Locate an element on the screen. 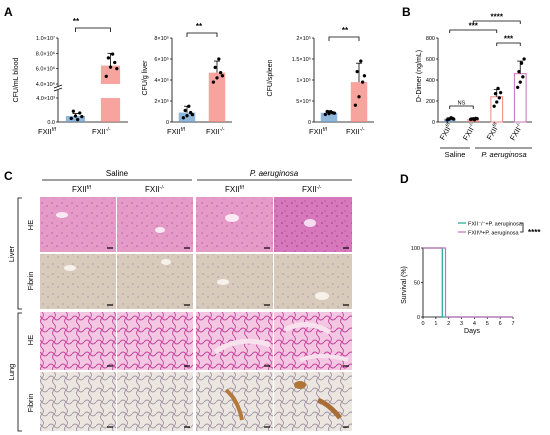 The width and height of the screenshot is (550, 435). d-x-tick-label: 1 is located at coordinates (435, 324).